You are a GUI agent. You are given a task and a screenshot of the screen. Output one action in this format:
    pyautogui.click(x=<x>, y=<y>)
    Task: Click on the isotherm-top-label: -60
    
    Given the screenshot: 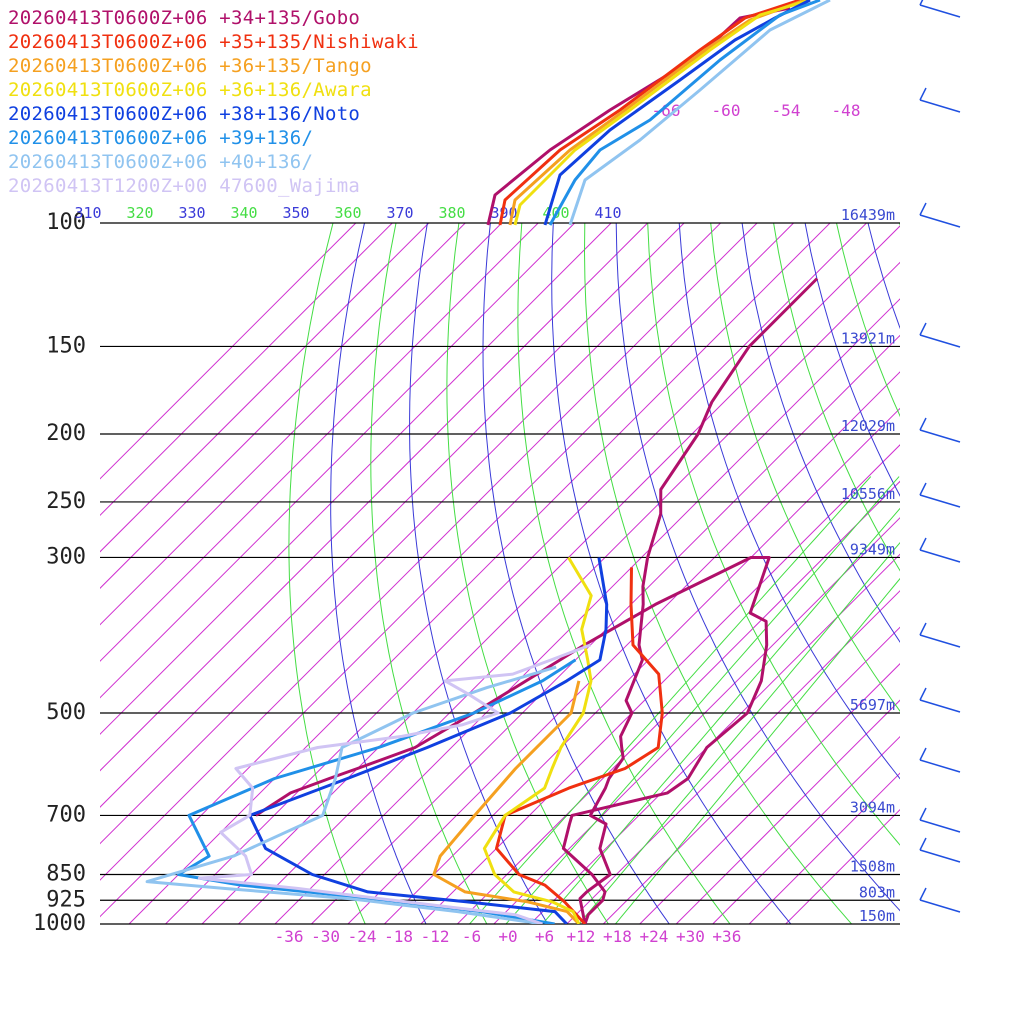 What is the action you would take?
    pyautogui.click(x=726, y=110)
    